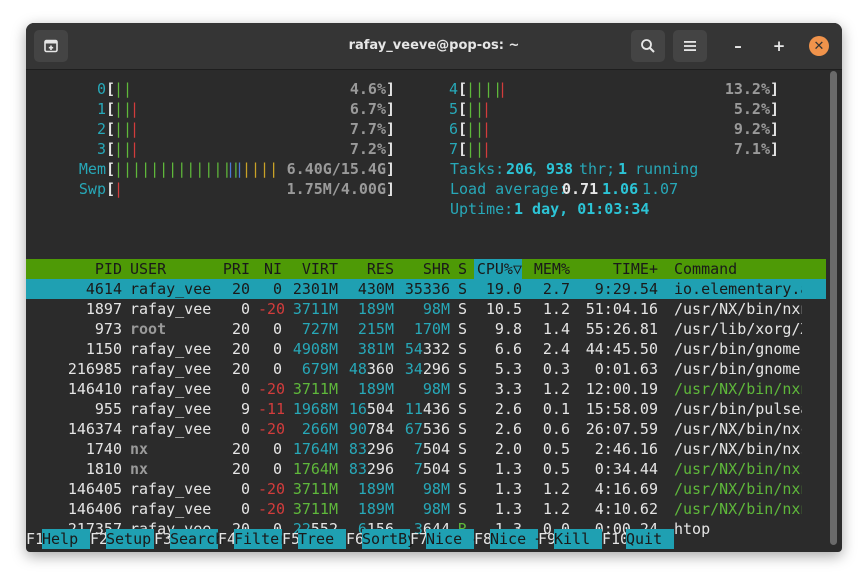  Describe the element at coordinates (581, 539) in the screenshot. I see `fkey-f9-button: Kill` at that location.